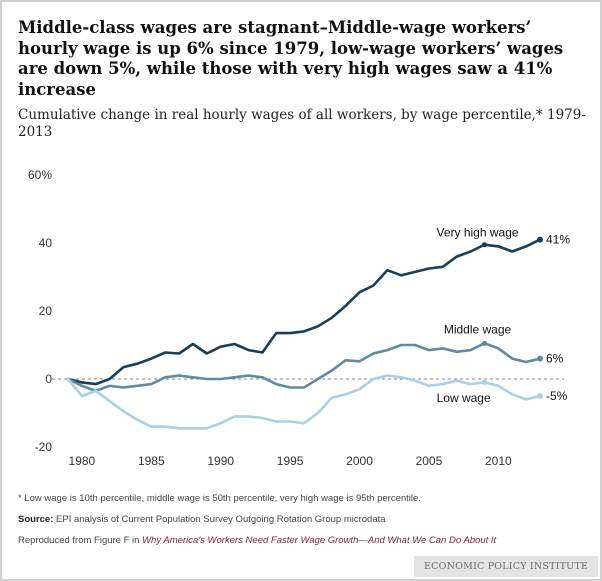 The height and width of the screenshot is (581, 602). Describe the element at coordinates (464, 398) in the screenshot. I see `series-name-low-wage: Low wage` at that location.